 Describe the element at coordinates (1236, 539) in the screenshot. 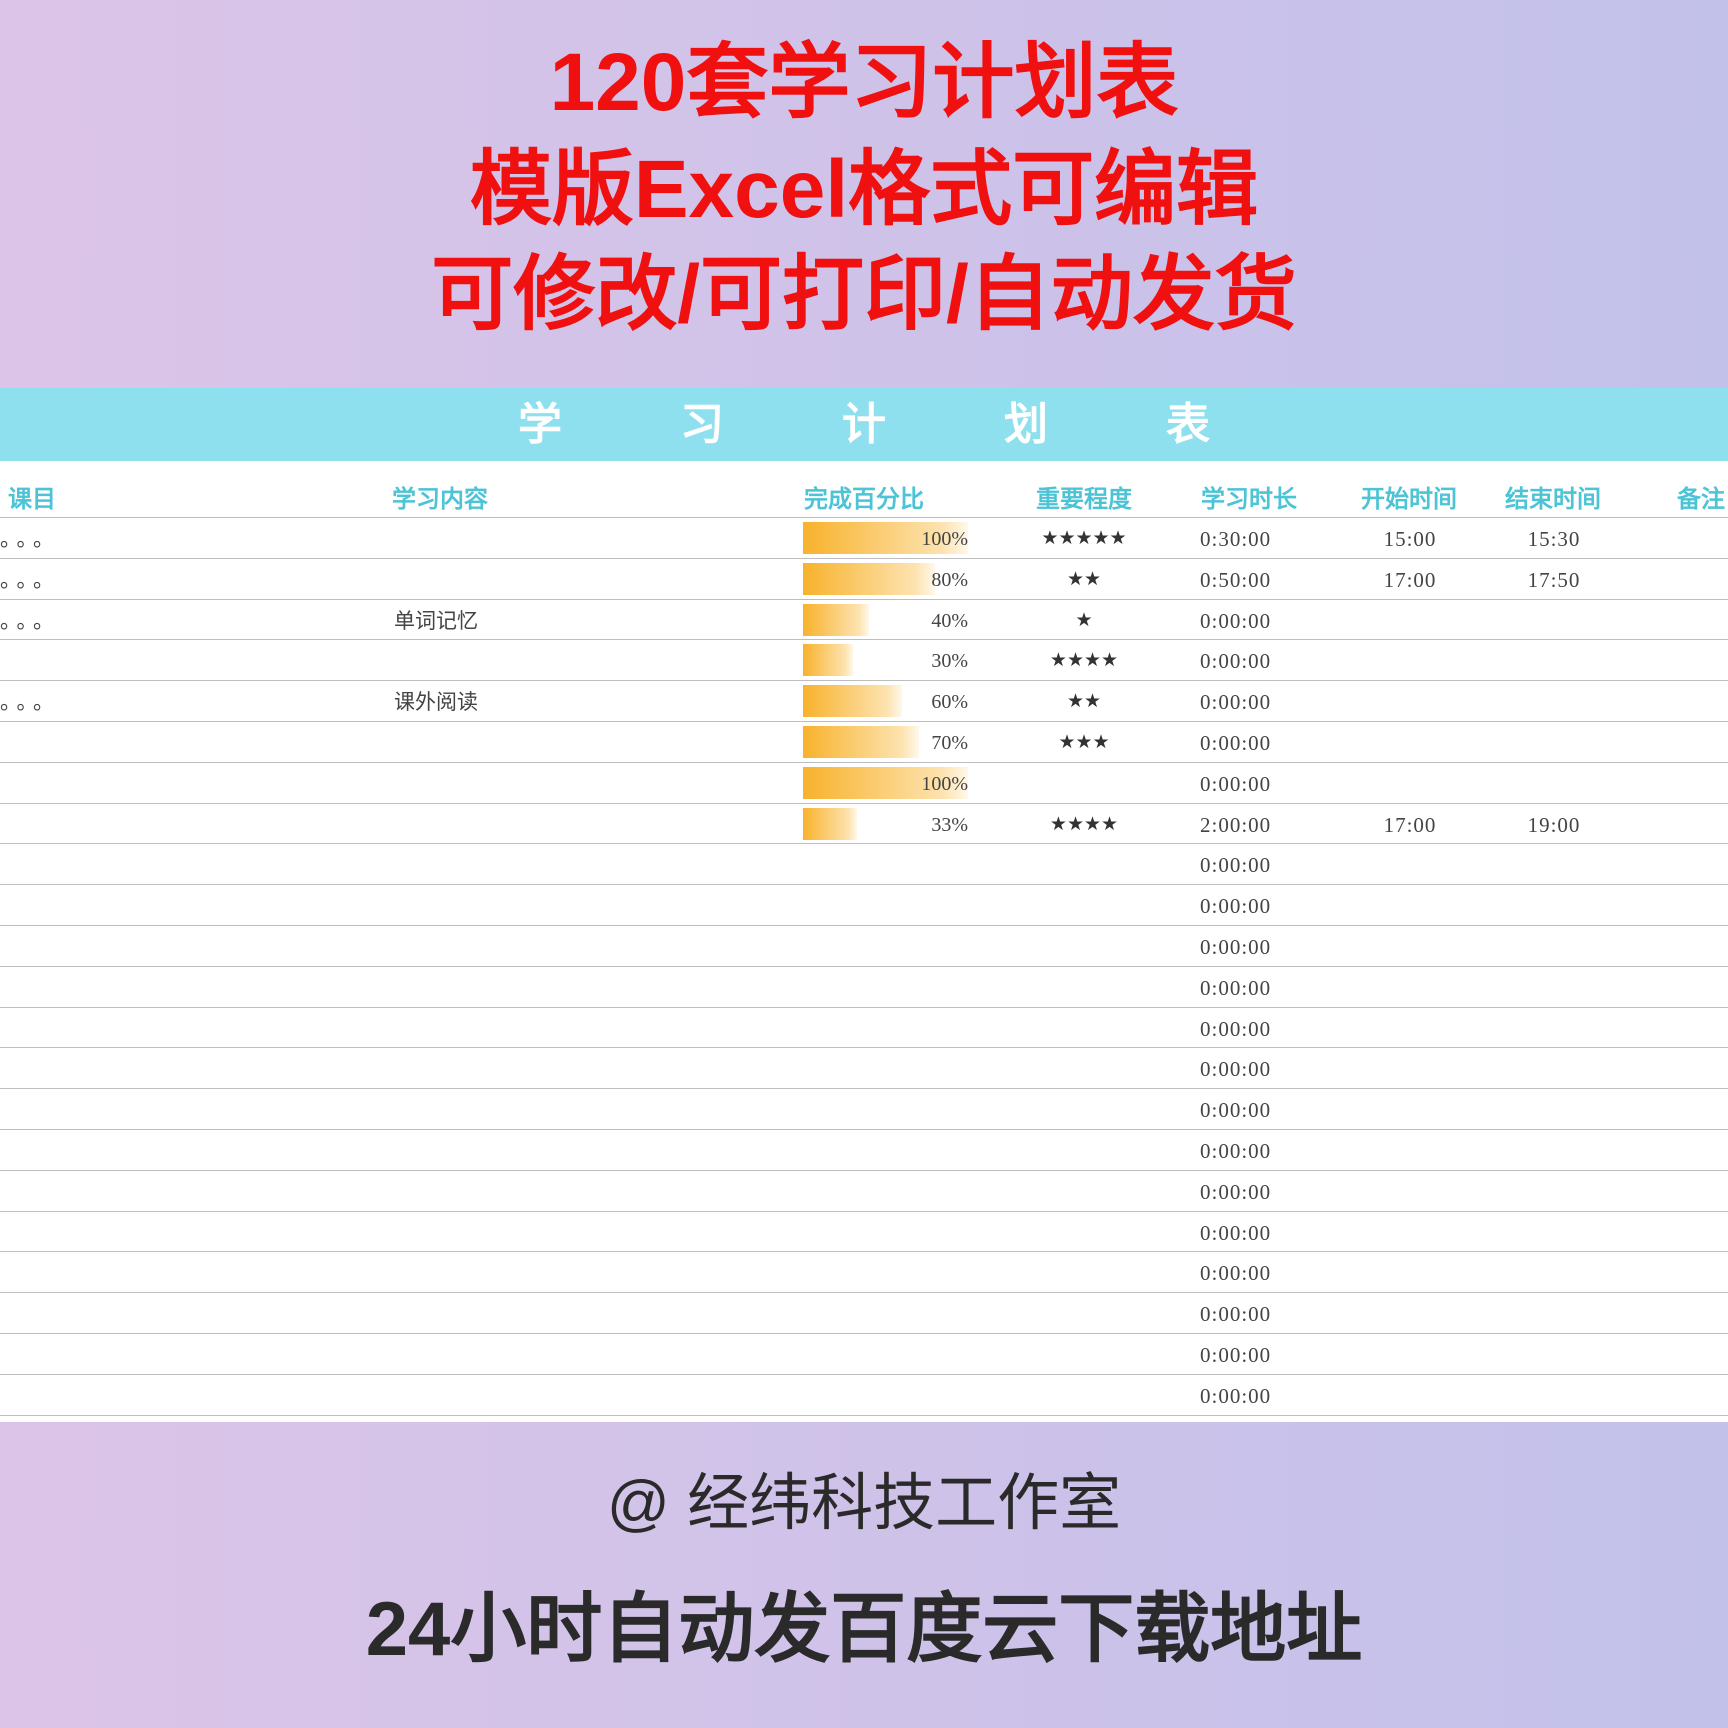

I see `duration-cell: 0:30:00` at that location.